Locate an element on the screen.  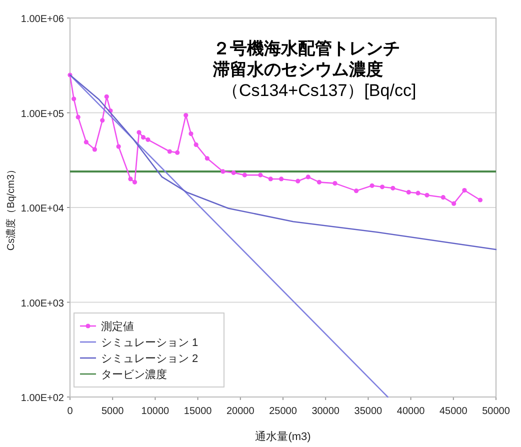
legend-label: タービン濃度 is located at coordinates (134, 374).